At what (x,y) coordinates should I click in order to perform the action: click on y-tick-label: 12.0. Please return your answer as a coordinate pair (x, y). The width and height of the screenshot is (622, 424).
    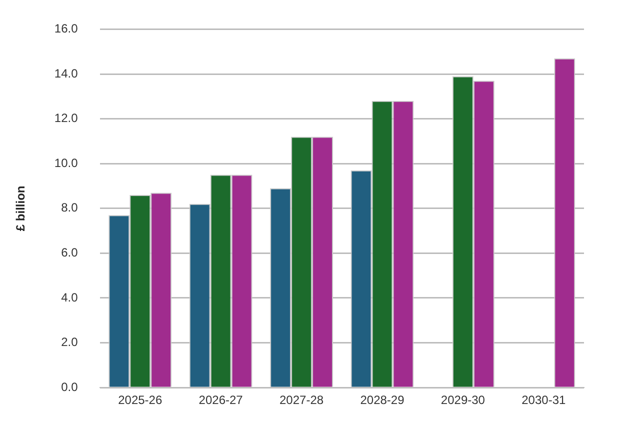
    Looking at the image, I should click on (66, 118).